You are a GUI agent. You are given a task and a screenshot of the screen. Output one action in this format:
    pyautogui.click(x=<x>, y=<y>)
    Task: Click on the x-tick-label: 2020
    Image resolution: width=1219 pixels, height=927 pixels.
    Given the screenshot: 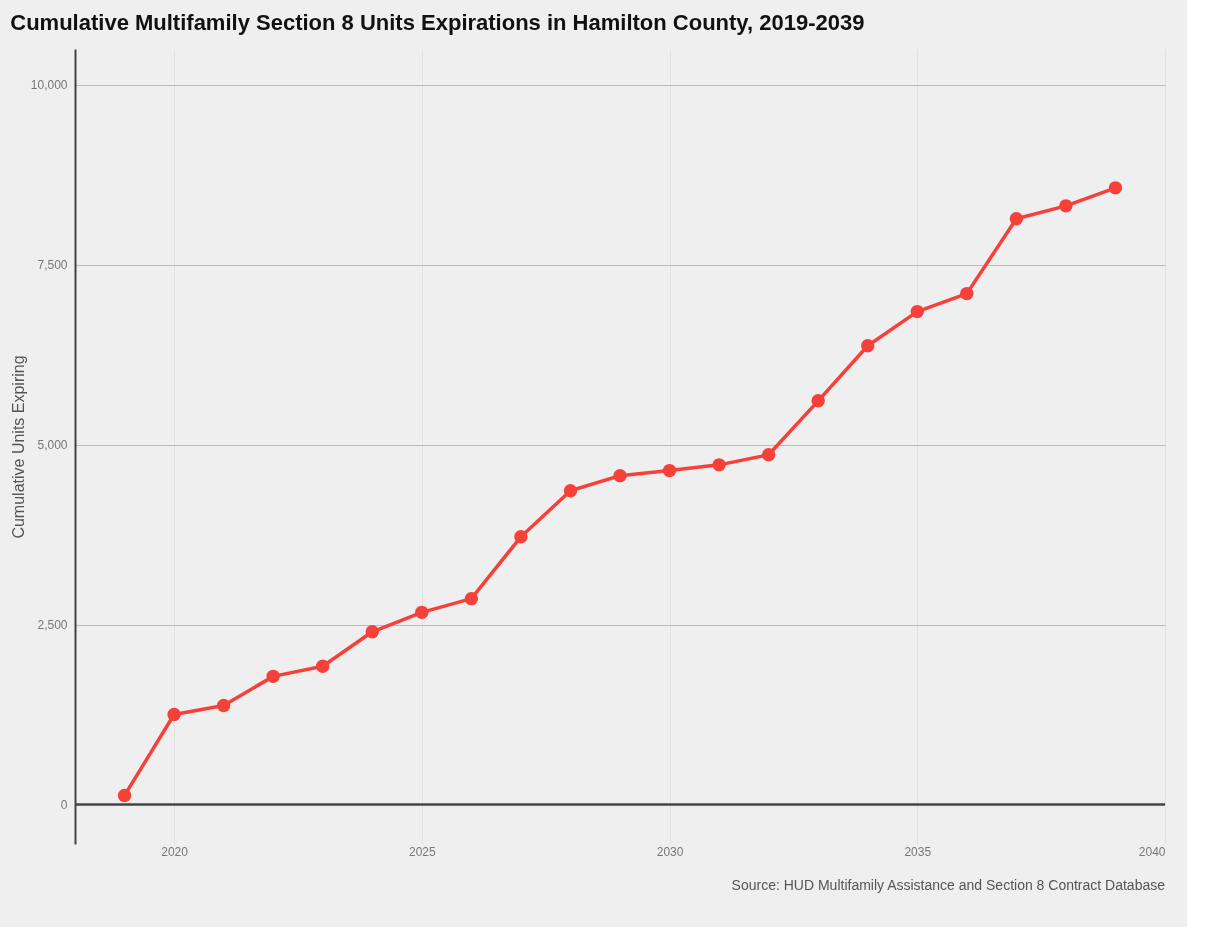 What is the action you would take?
    pyautogui.click(x=175, y=851)
    